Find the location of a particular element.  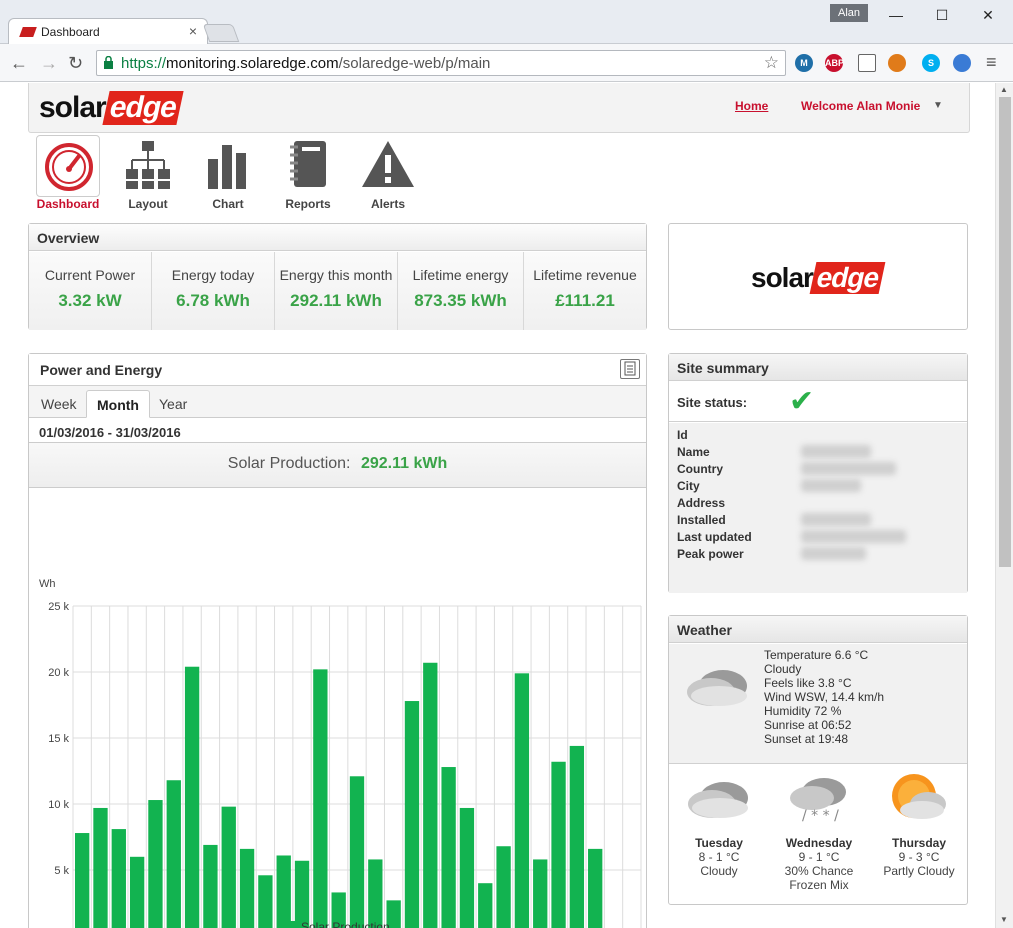

layout-tree-icon is located at coordinates (148, 166).